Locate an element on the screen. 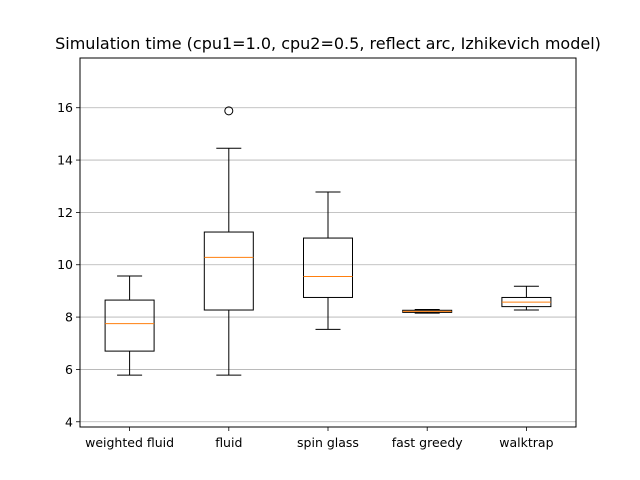 Image resolution: width=640 pixels, height=480 pixels. box-spin-glass is located at coordinates (328, 260).